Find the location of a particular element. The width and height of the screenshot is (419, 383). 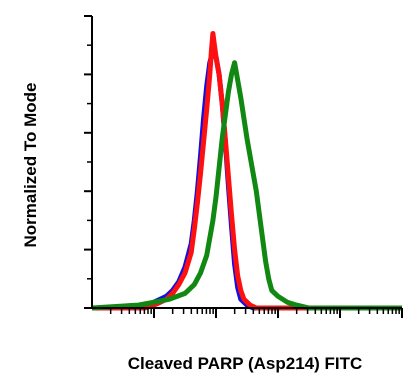

x-axis-label: Cleaved PARP (Asp214) FITC is located at coordinates (245, 363).